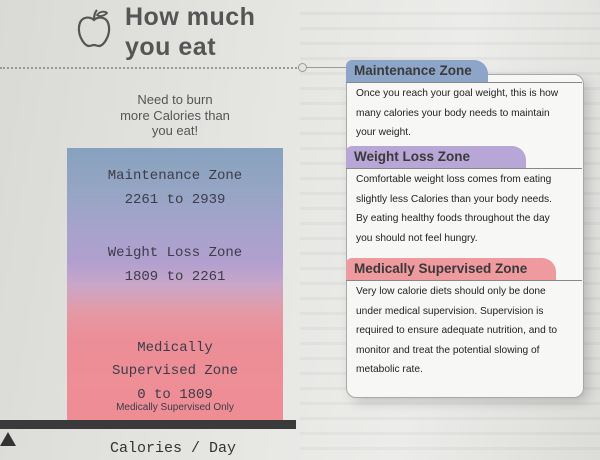 The height and width of the screenshot is (460, 600). I want to click on medical-zone-range: 0 to 1809, so click(175, 395).